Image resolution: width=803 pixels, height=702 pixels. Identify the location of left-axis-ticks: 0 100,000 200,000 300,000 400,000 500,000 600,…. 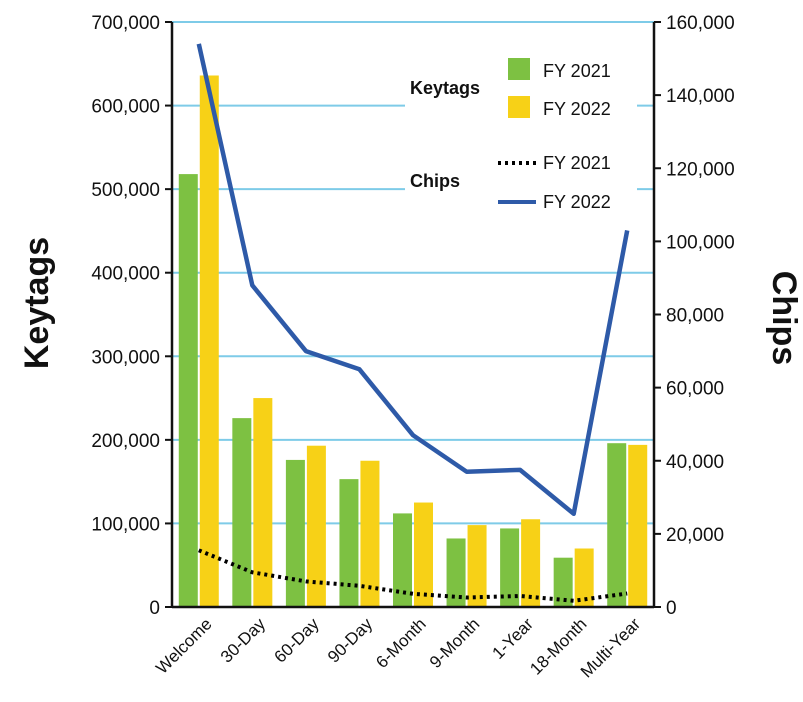
(131, 316).